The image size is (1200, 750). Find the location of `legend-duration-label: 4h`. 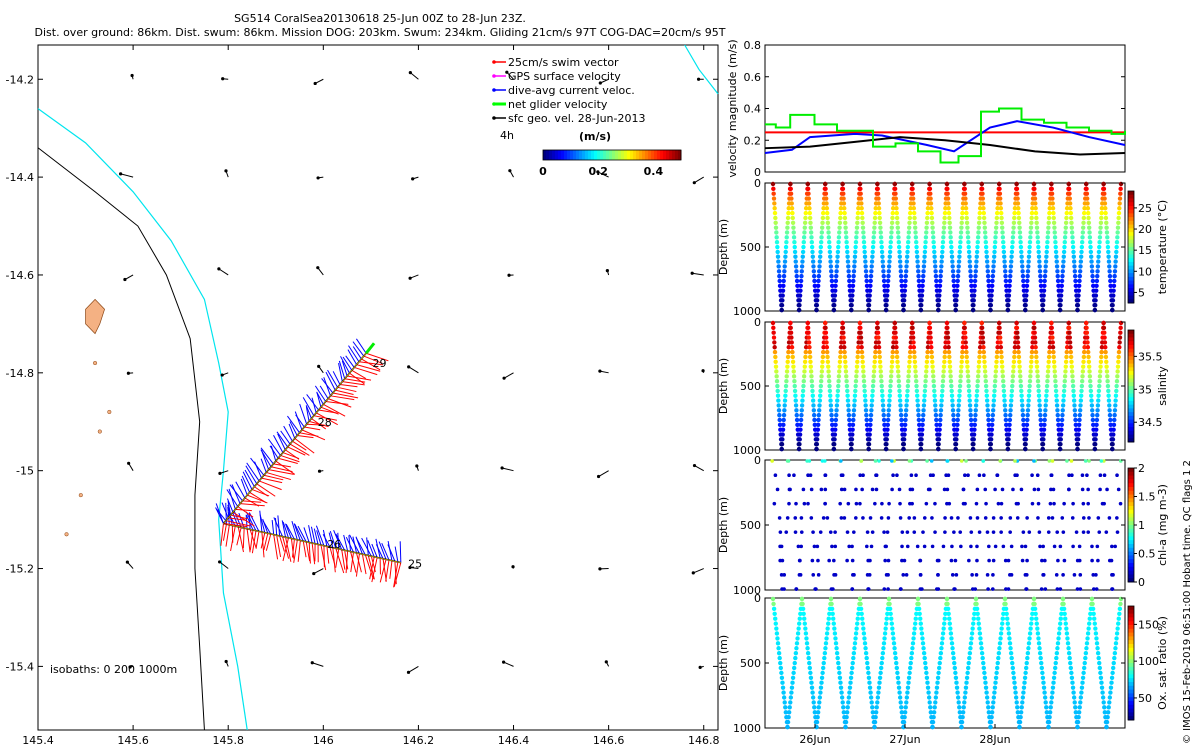

legend-duration-label: 4h is located at coordinates (507, 135).